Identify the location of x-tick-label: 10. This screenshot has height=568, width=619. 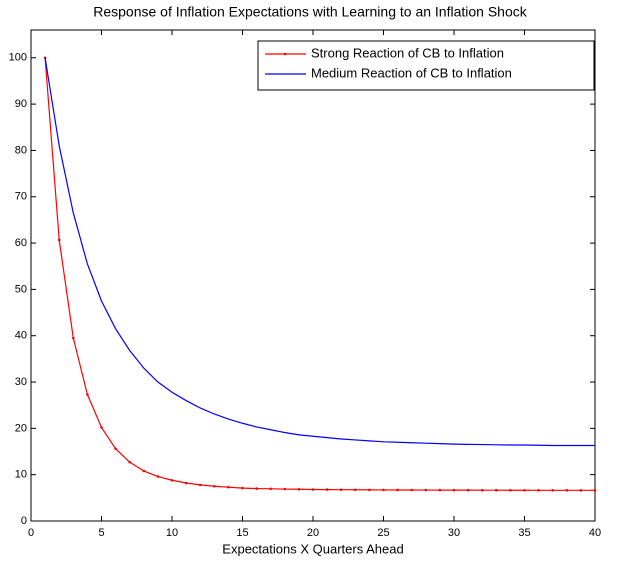
(172, 533).